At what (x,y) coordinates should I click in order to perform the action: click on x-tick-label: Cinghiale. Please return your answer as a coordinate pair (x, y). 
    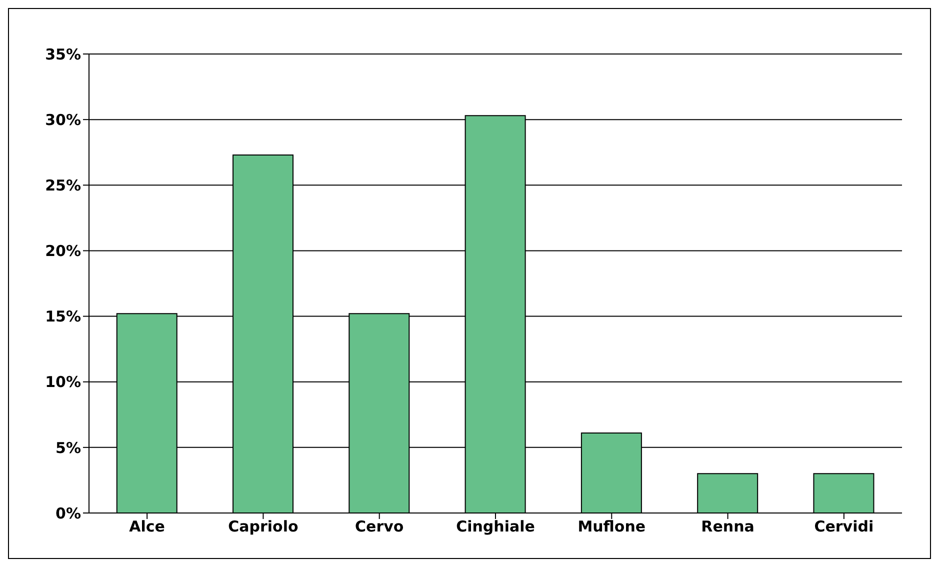
    Looking at the image, I should click on (495, 527).